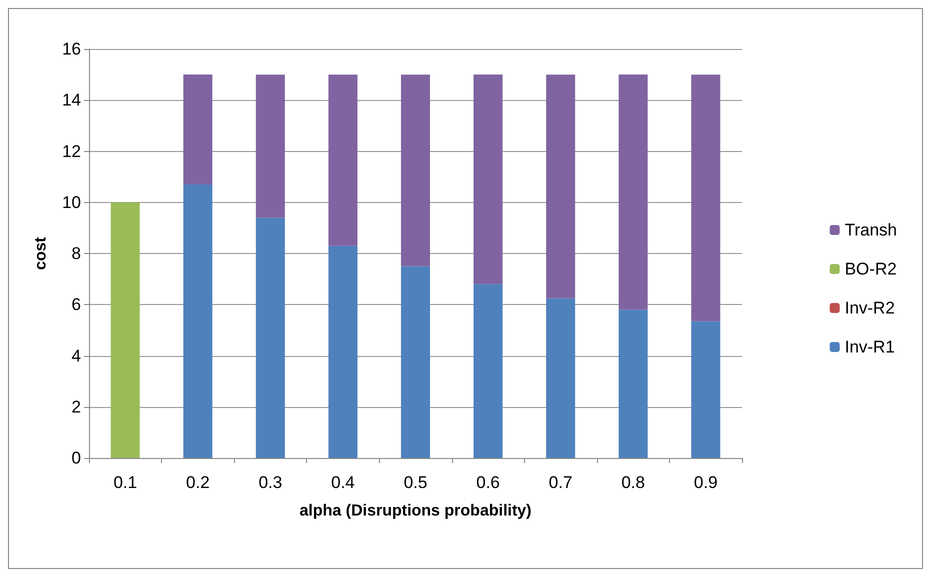 This screenshot has width=933, height=579. What do you see at coordinates (869, 308) in the screenshot?
I see `legend-label: Inv-R2` at bounding box center [869, 308].